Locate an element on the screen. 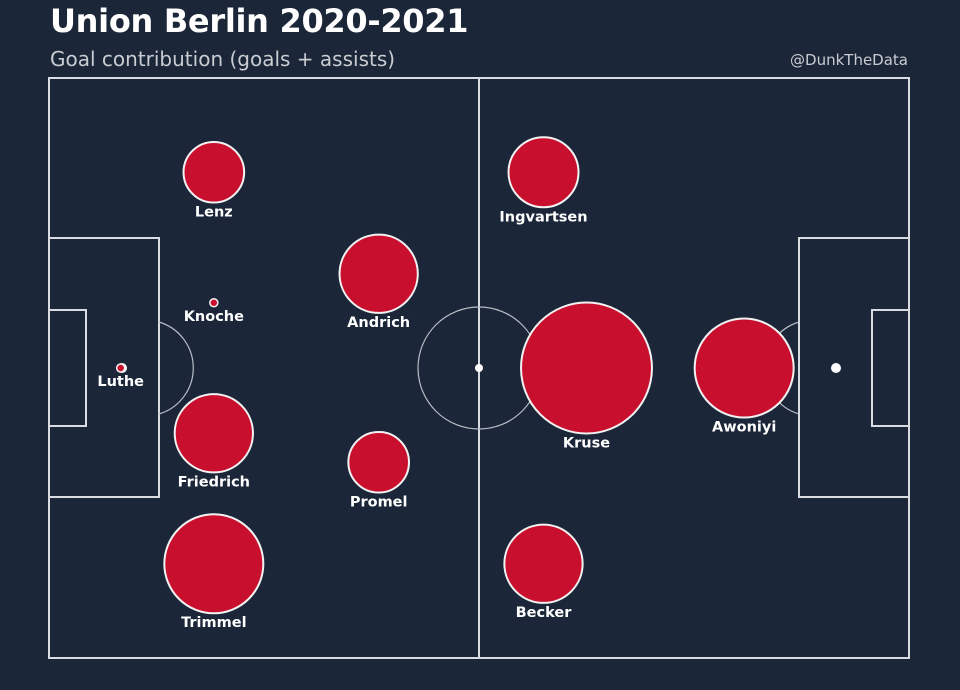 Image resolution: width=960 pixels, height=690 pixels. label-friedrich: Friedrich is located at coordinates (214, 482).